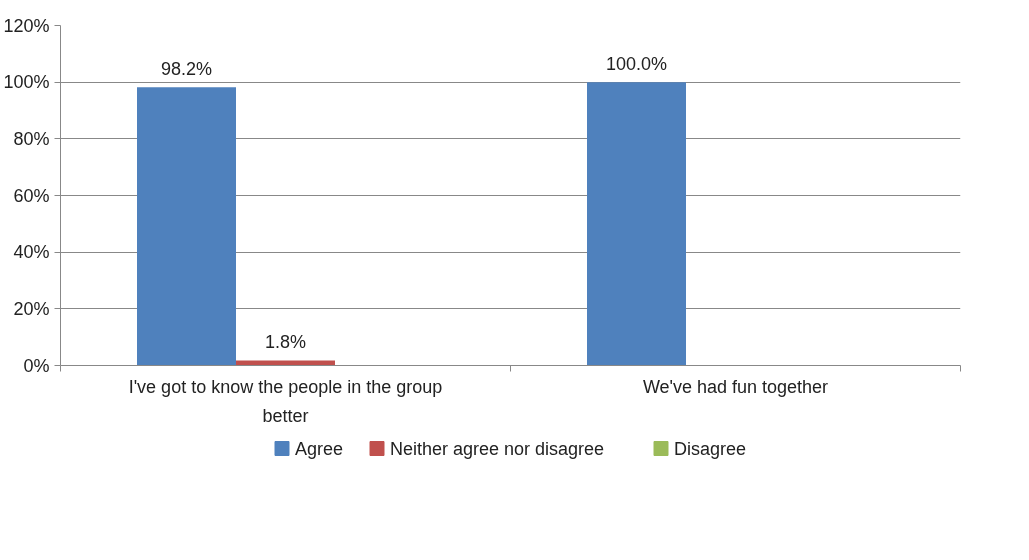 Image resolution: width=1029 pixels, height=560 pixels. What do you see at coordinates (26, 25) in the screenshot?
I see `y-tick-label: 120%` at bounding box center [26, 25].